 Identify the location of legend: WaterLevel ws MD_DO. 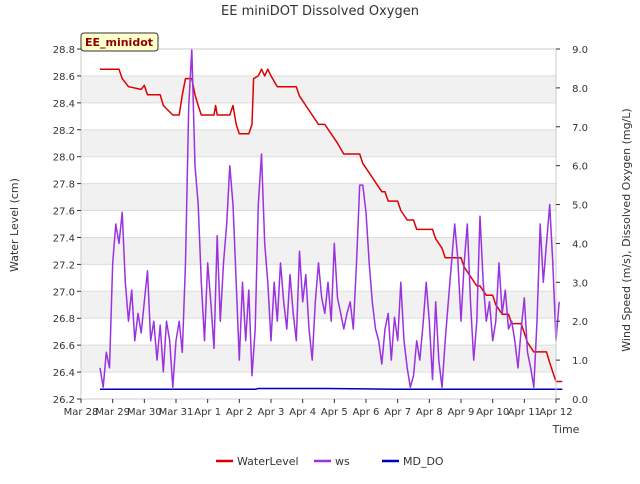
(330, 461).